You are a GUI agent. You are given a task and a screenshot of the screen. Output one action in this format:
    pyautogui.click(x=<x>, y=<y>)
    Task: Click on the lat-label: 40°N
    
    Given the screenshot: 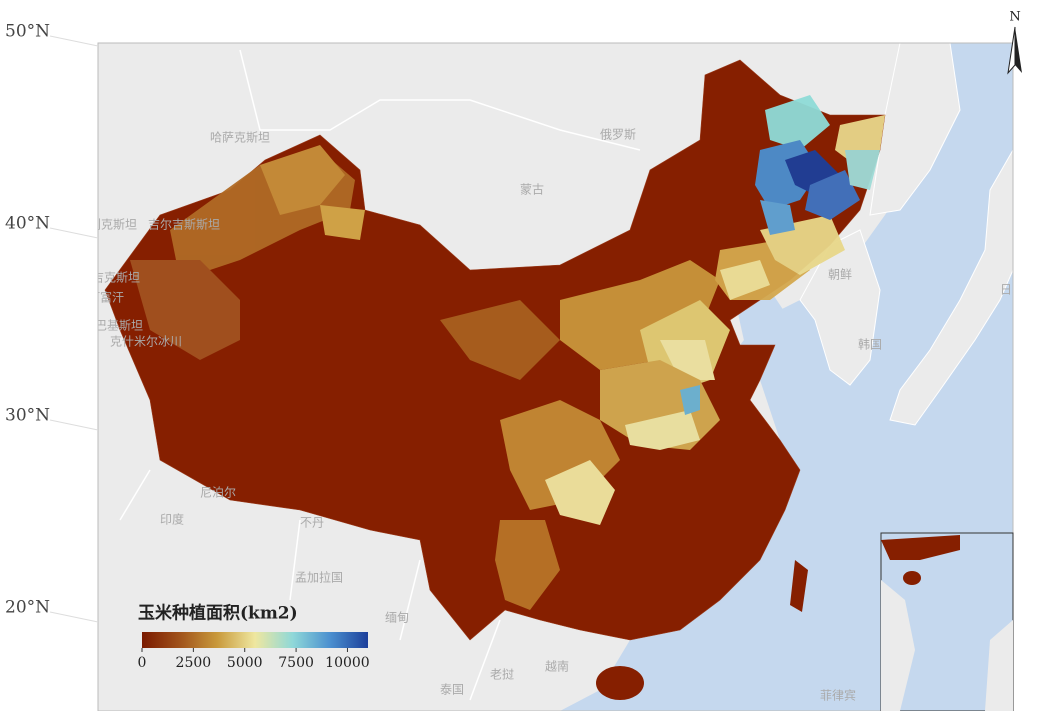 What is the action you would take?
    pyautogui.click(x=27, y=224)
    